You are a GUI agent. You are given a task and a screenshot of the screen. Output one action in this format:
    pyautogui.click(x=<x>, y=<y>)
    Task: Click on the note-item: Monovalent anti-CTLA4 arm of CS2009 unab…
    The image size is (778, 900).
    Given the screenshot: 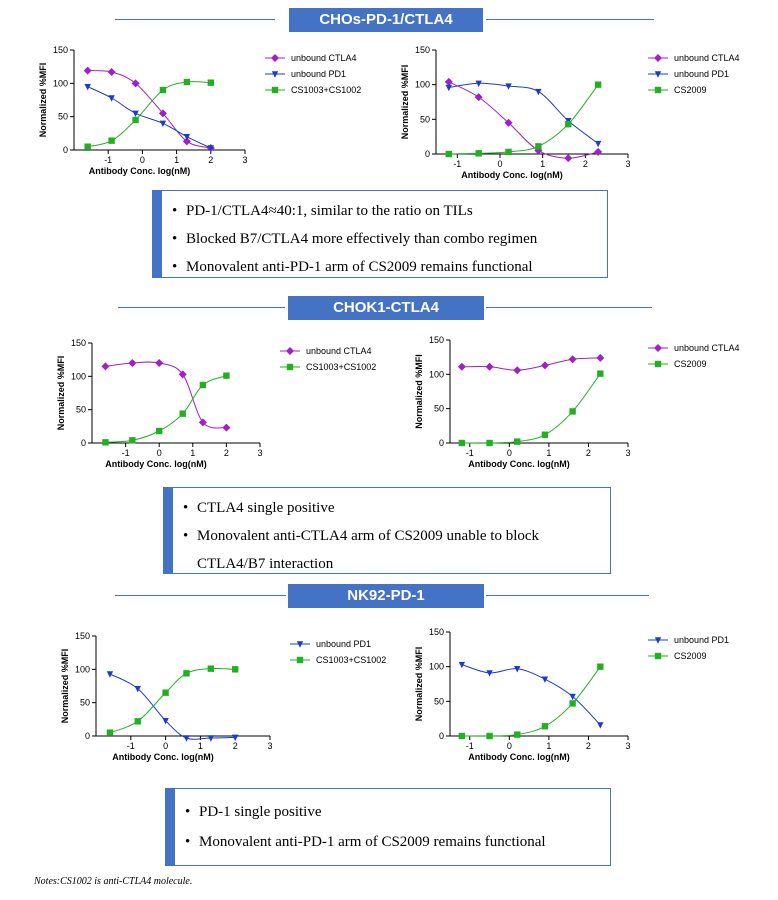 What is the action you would take?
    pyautogui.click(x=389, y=536)
    